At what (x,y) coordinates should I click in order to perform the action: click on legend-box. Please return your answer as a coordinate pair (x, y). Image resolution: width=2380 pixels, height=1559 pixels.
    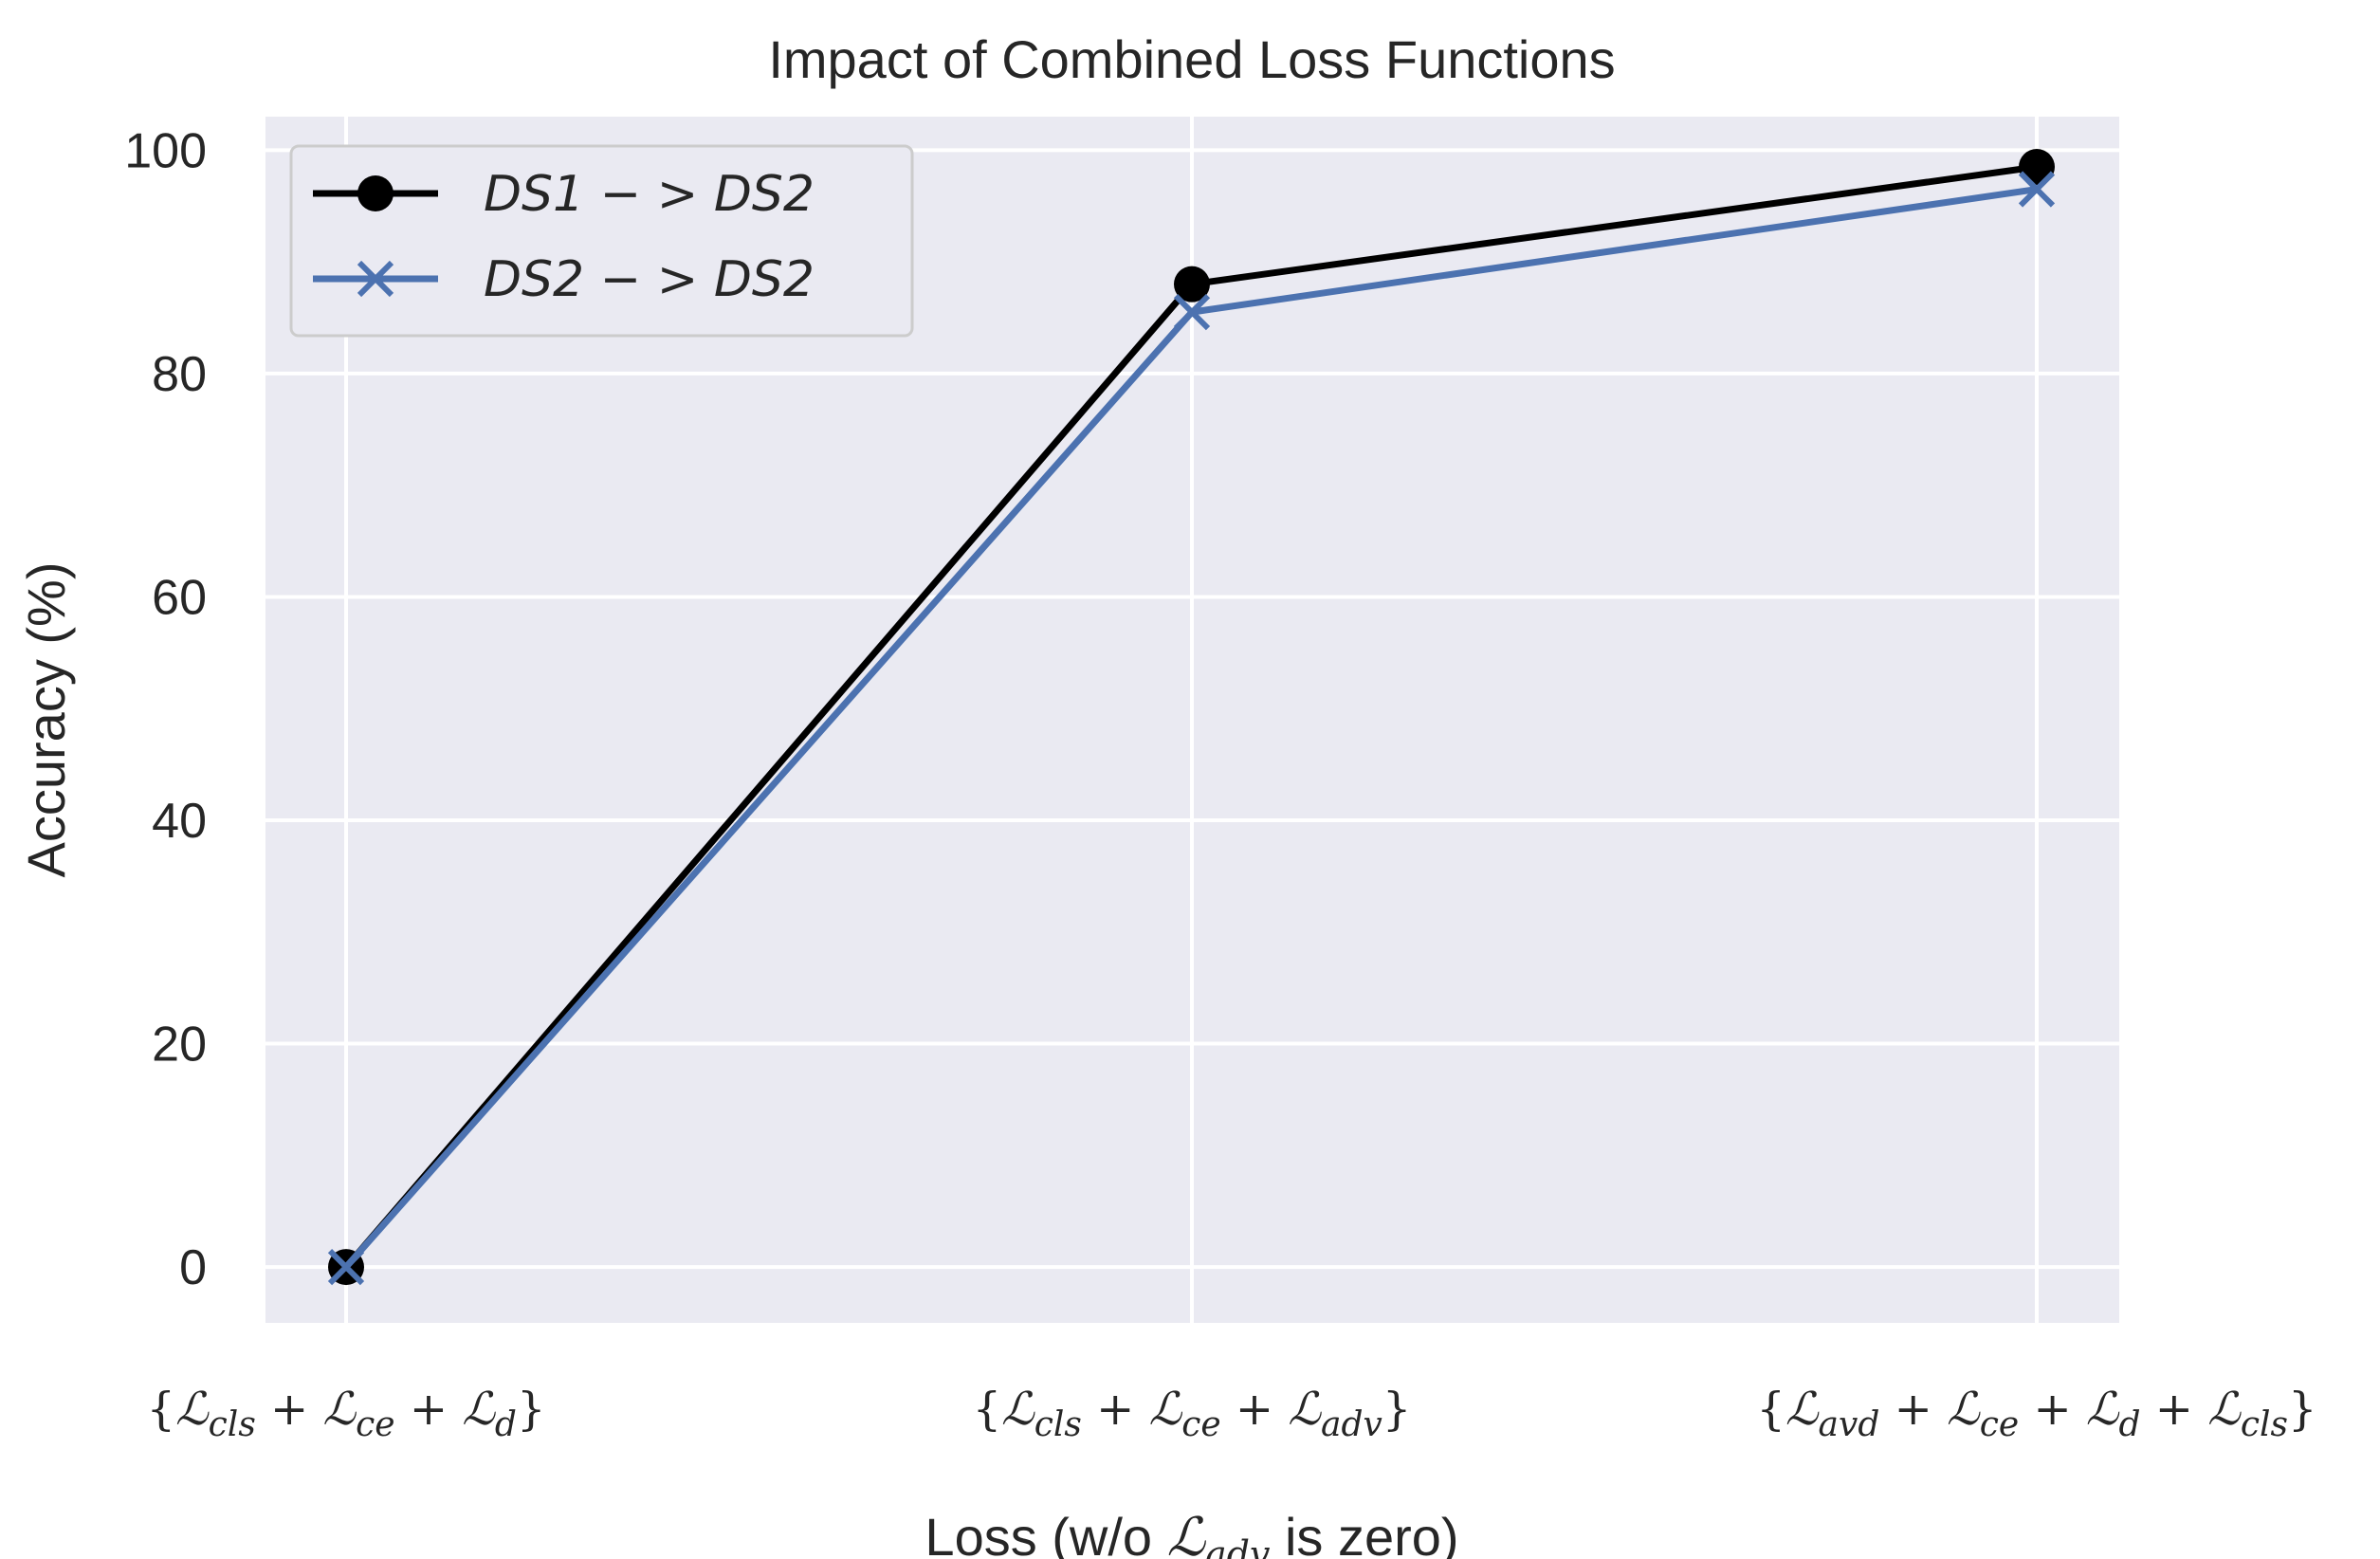
    Looking at the image, I should click on (601, 241).